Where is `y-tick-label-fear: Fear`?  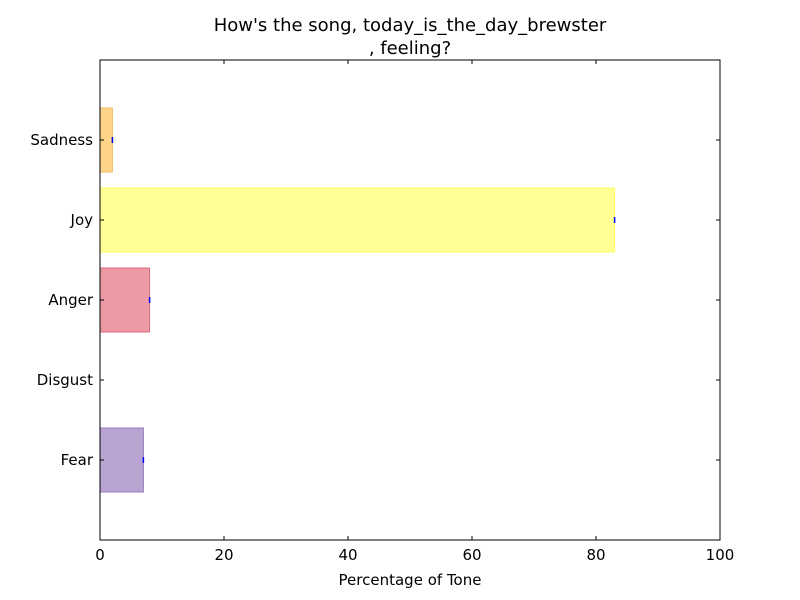 y-tick-label-fear: Fear is located at coordinates (77, 460).